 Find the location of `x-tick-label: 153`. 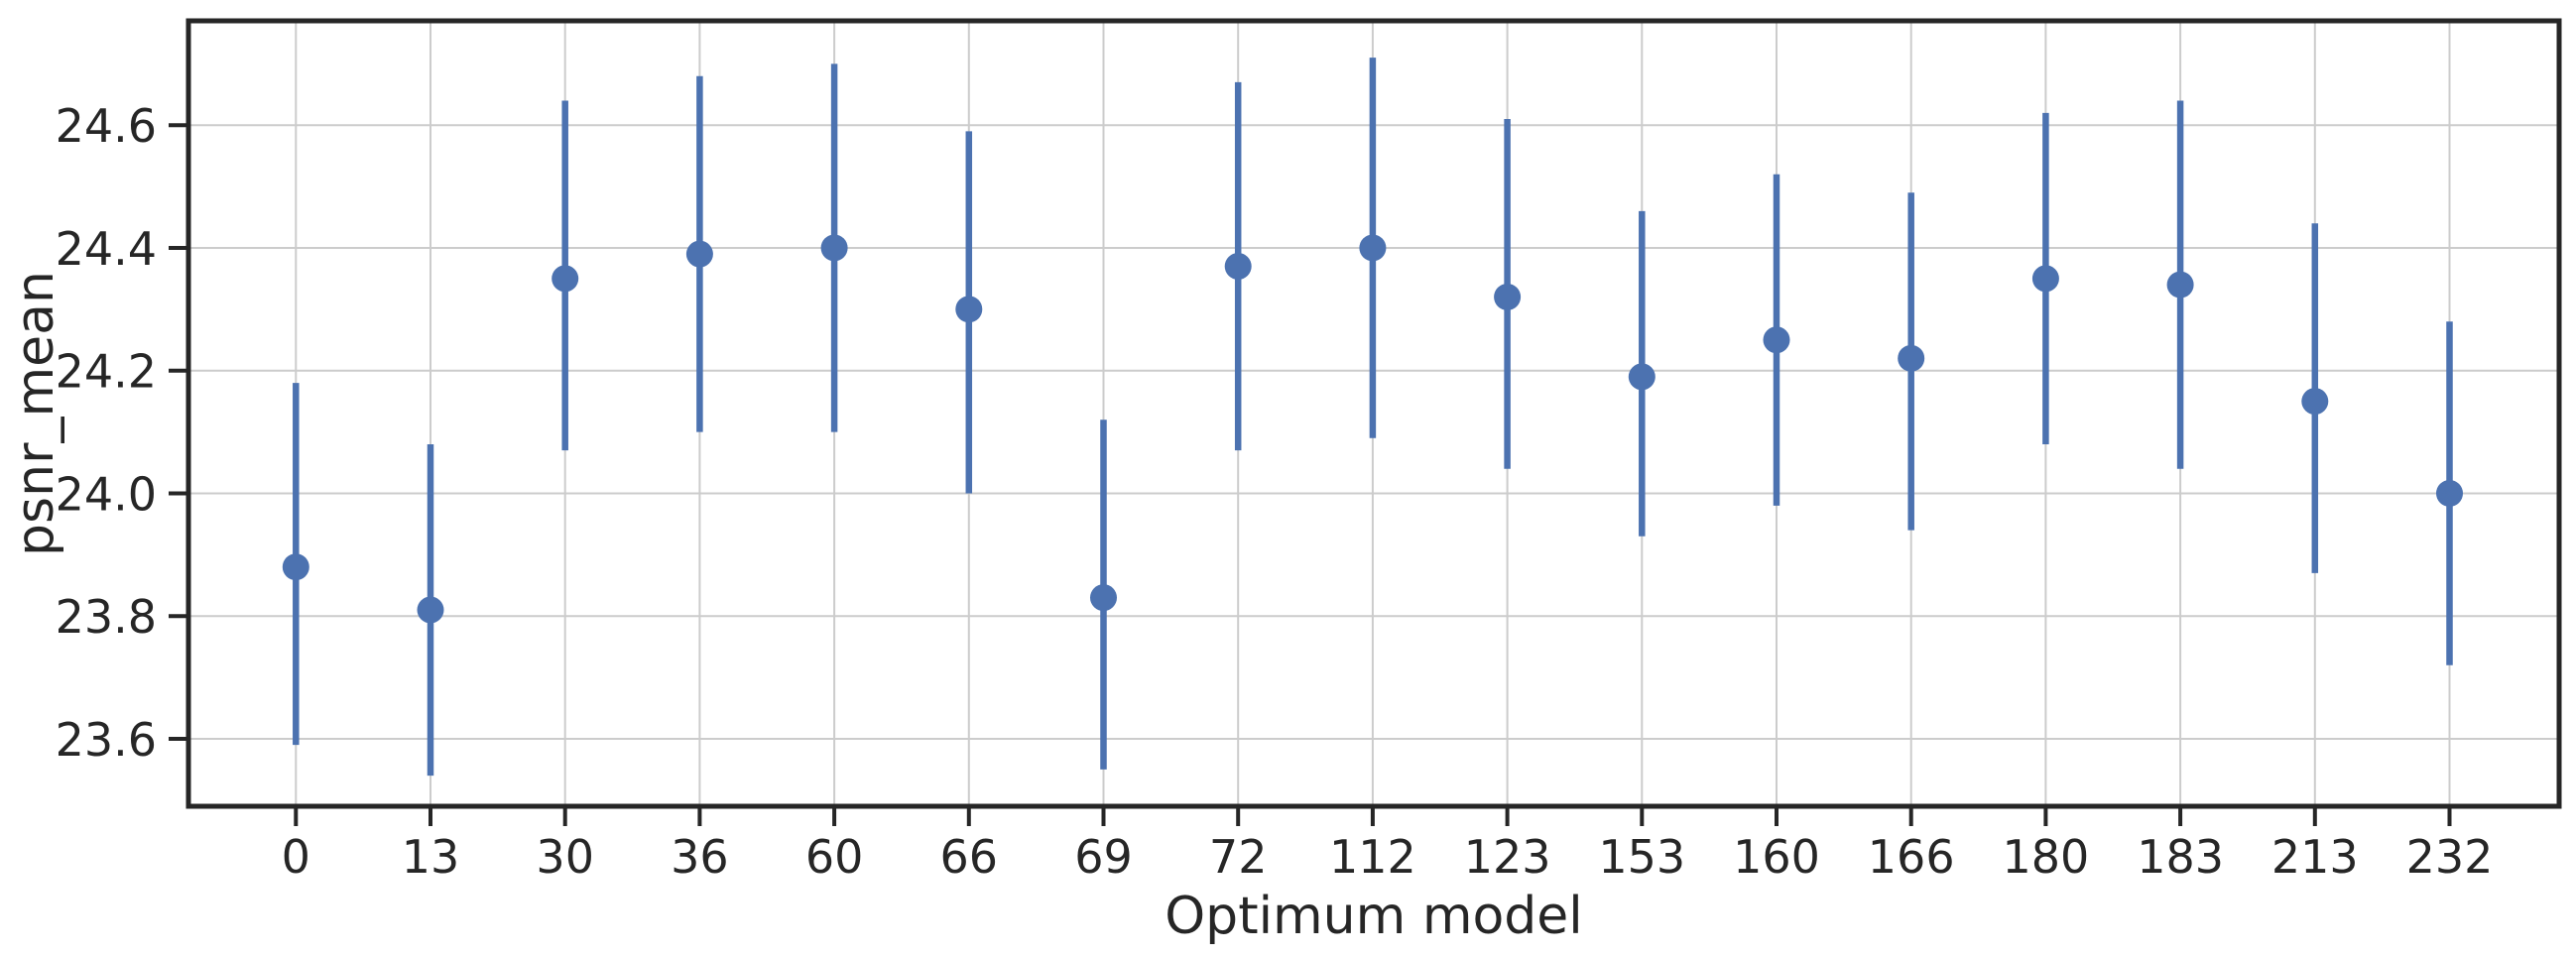

x-tick-label: 153 is located at coordinates (1641, 857).